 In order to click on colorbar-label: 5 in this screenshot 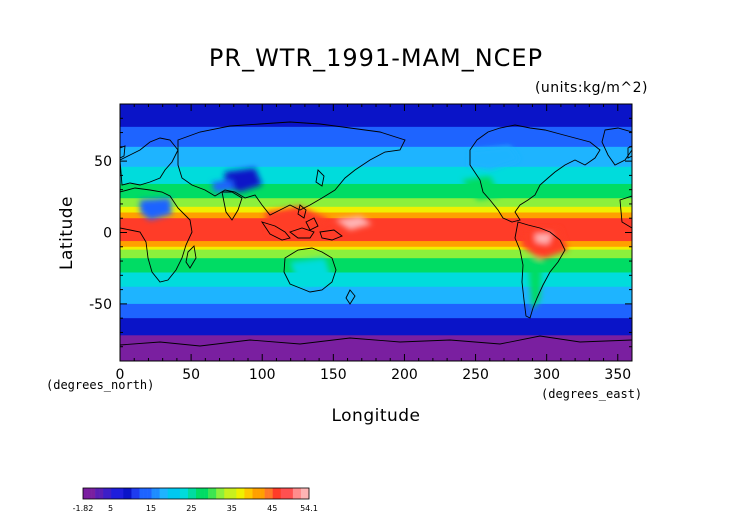, I will do `click(110, 508)`.